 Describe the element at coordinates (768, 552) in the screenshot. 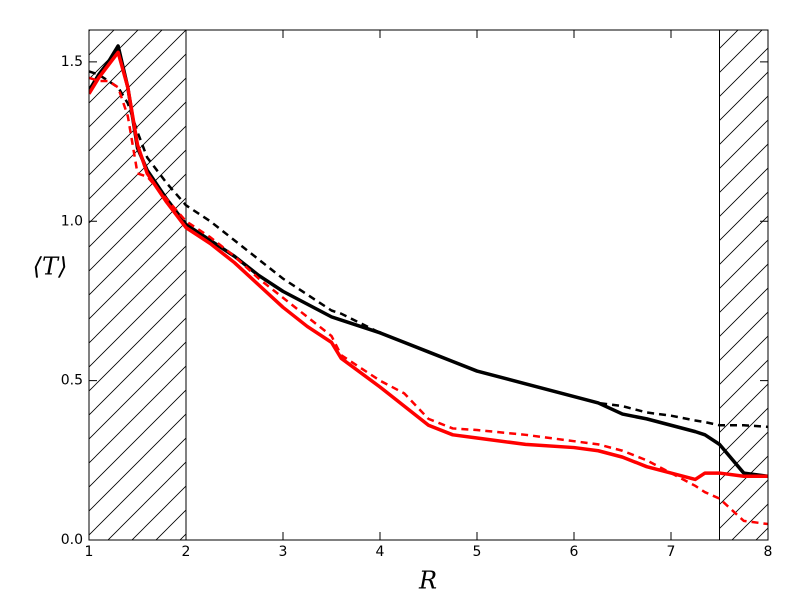

I see `x-tick-label: 8` at that location.